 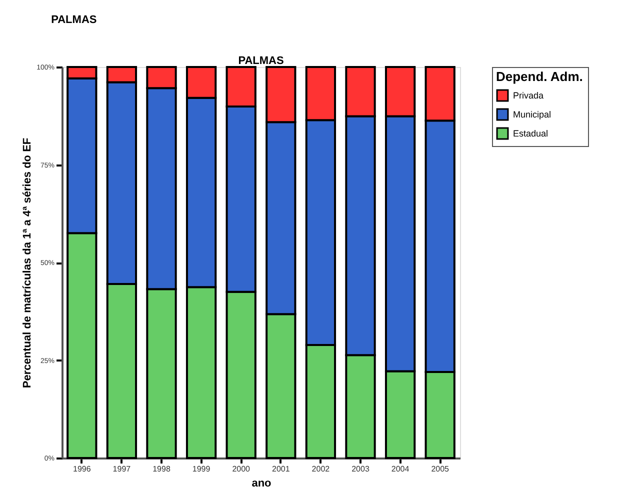 I want to click on x-tick-label: 1998, so click(x=161, y=469).